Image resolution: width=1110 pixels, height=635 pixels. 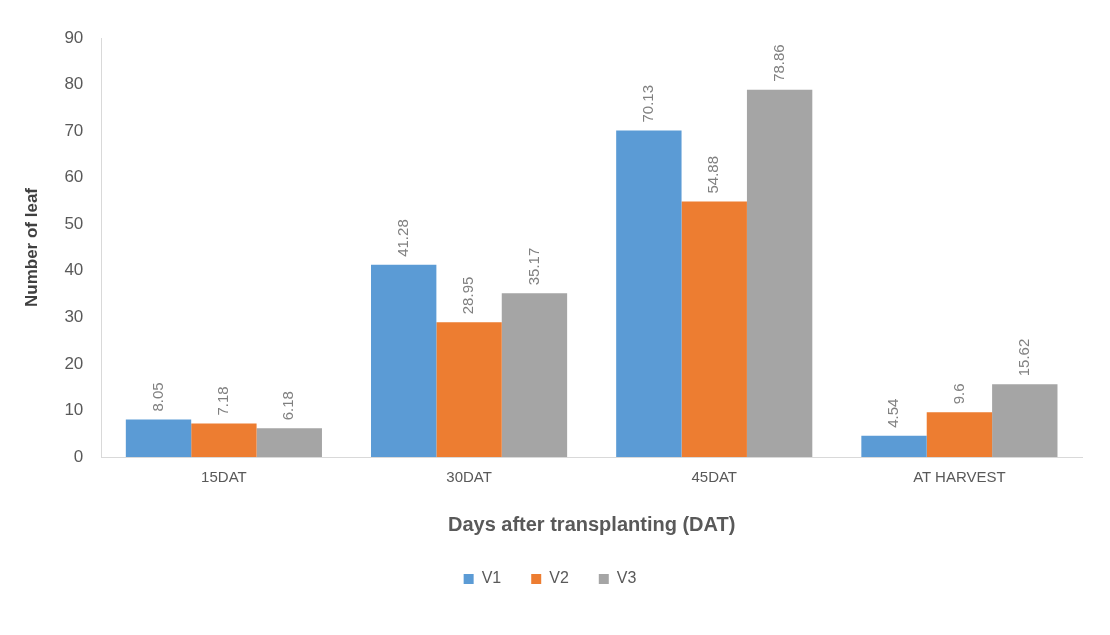 I want to click on data-label: 28.95, so click(x=468, y=295).